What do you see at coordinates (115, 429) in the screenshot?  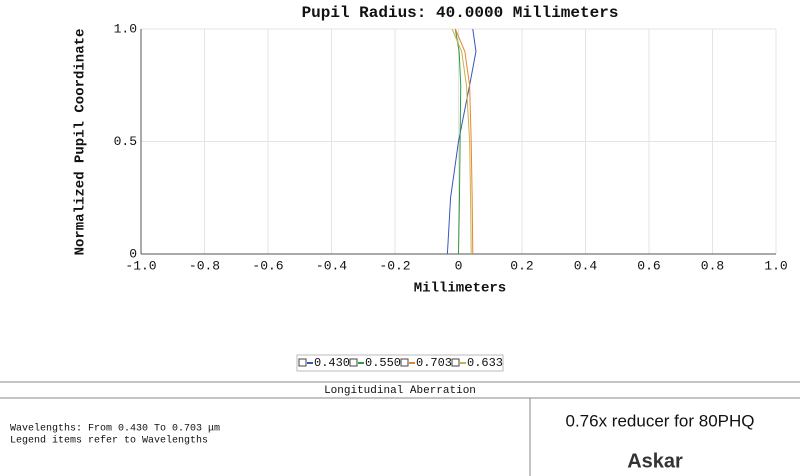 I see `note: Wavelengths: From 0.430 To 0.703 μm` at bounding box center [115, 429].